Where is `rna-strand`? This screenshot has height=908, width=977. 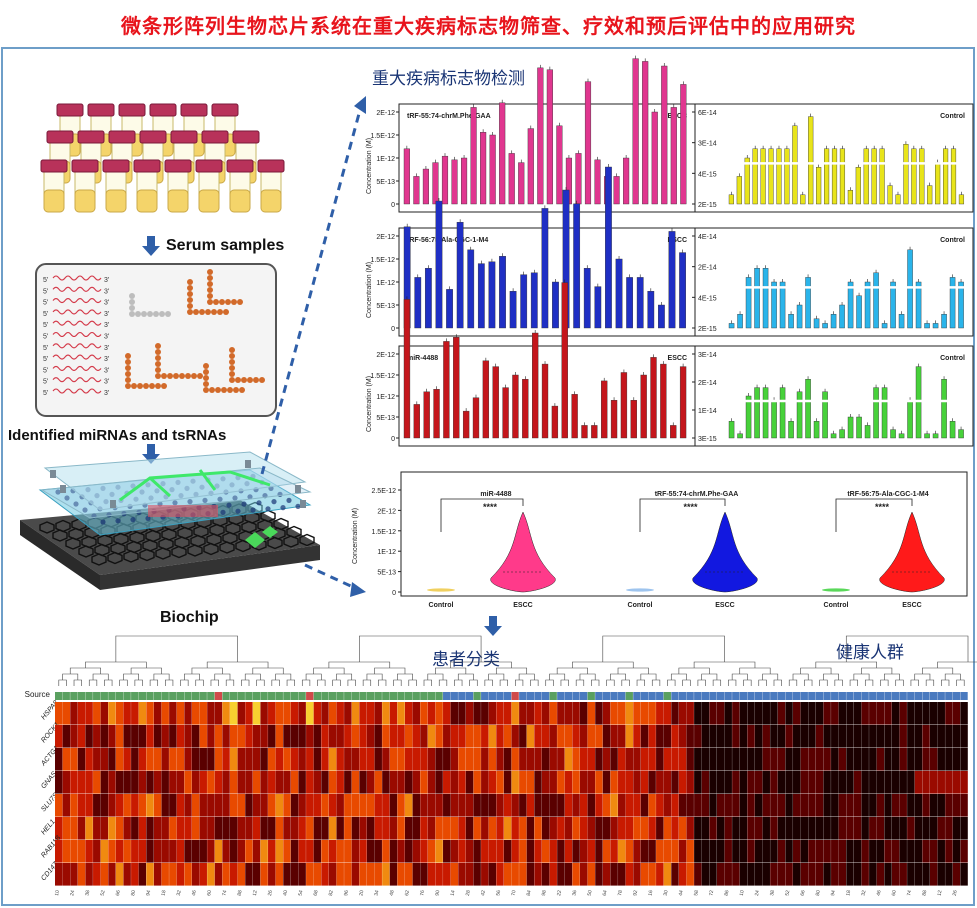 rna-strand is located at coordinates (77, 346).